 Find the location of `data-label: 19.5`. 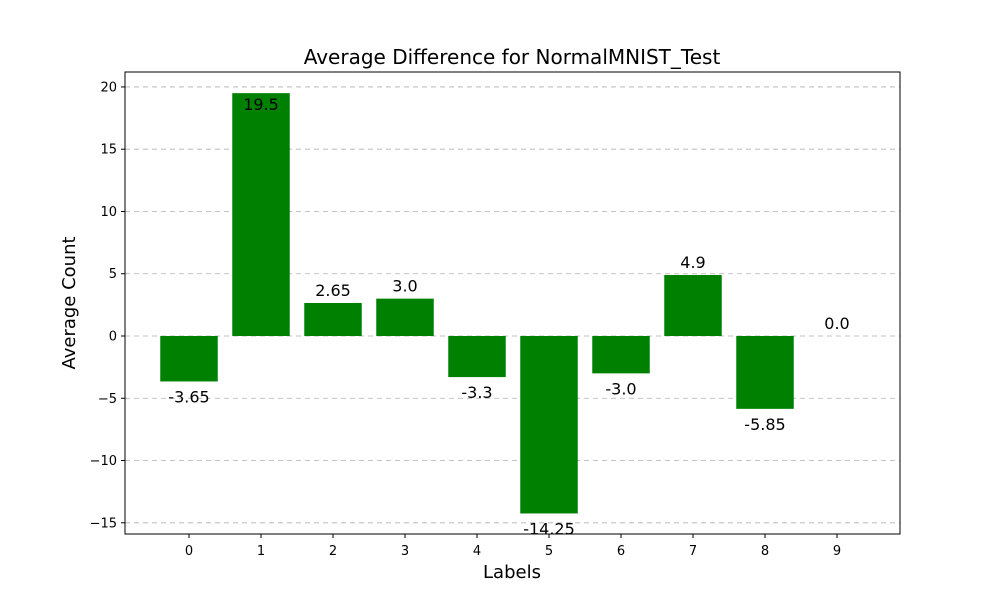

data-label: 19.5 is located at coordinates (261, 104).